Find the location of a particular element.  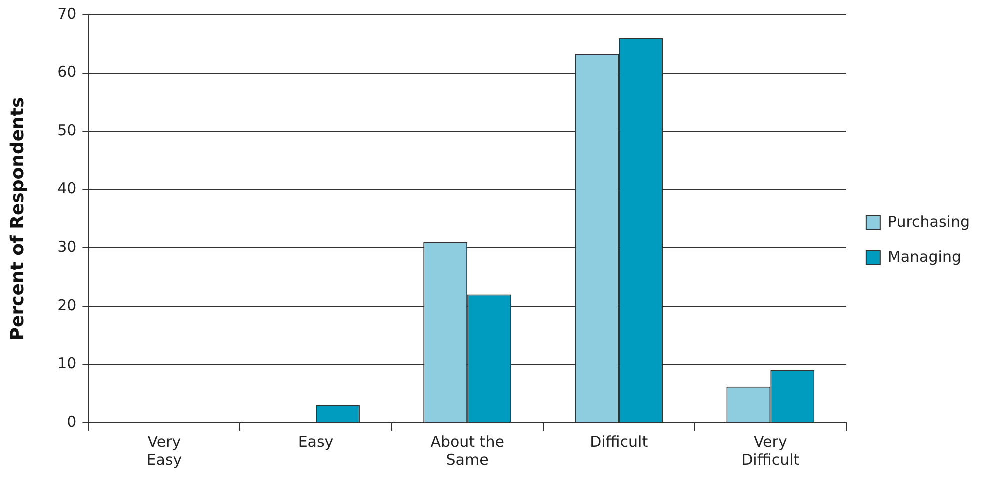

legend-label: Purchasing is located at coordinates (929, 221).